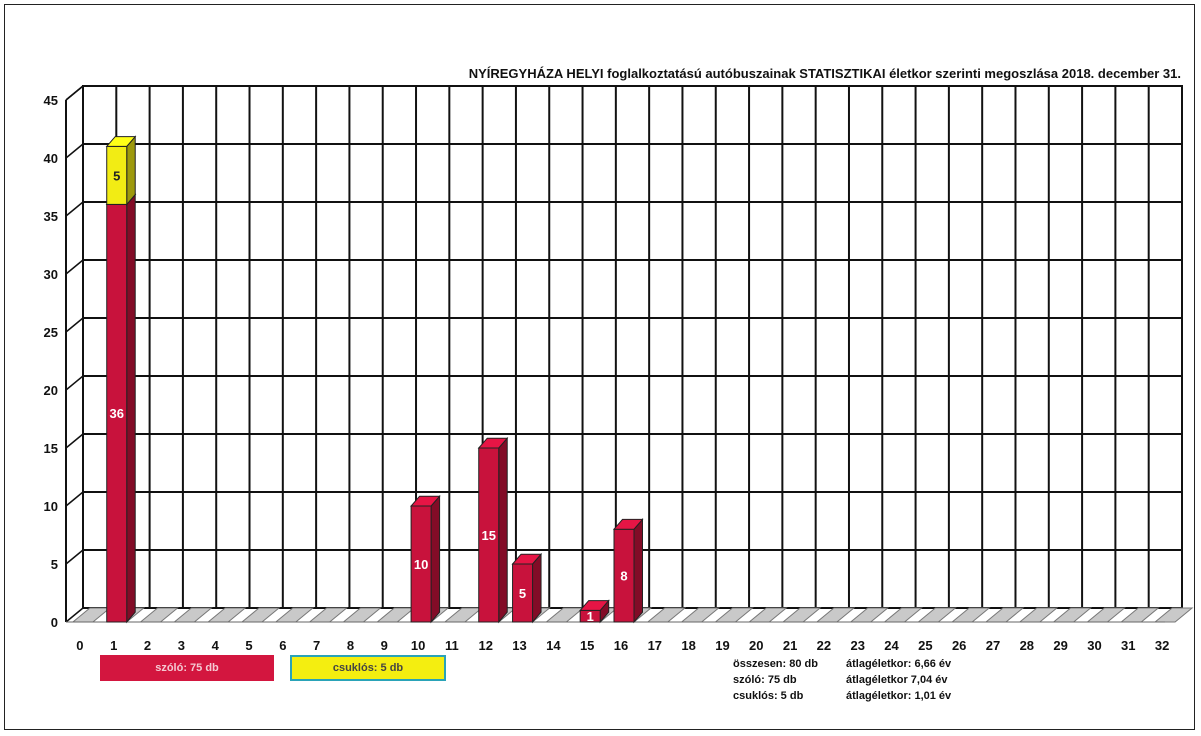  What do you see at coordinates (51, 158) in the screenshot?
I see `y-tick-40: 40` at bounding box center [51, 158].